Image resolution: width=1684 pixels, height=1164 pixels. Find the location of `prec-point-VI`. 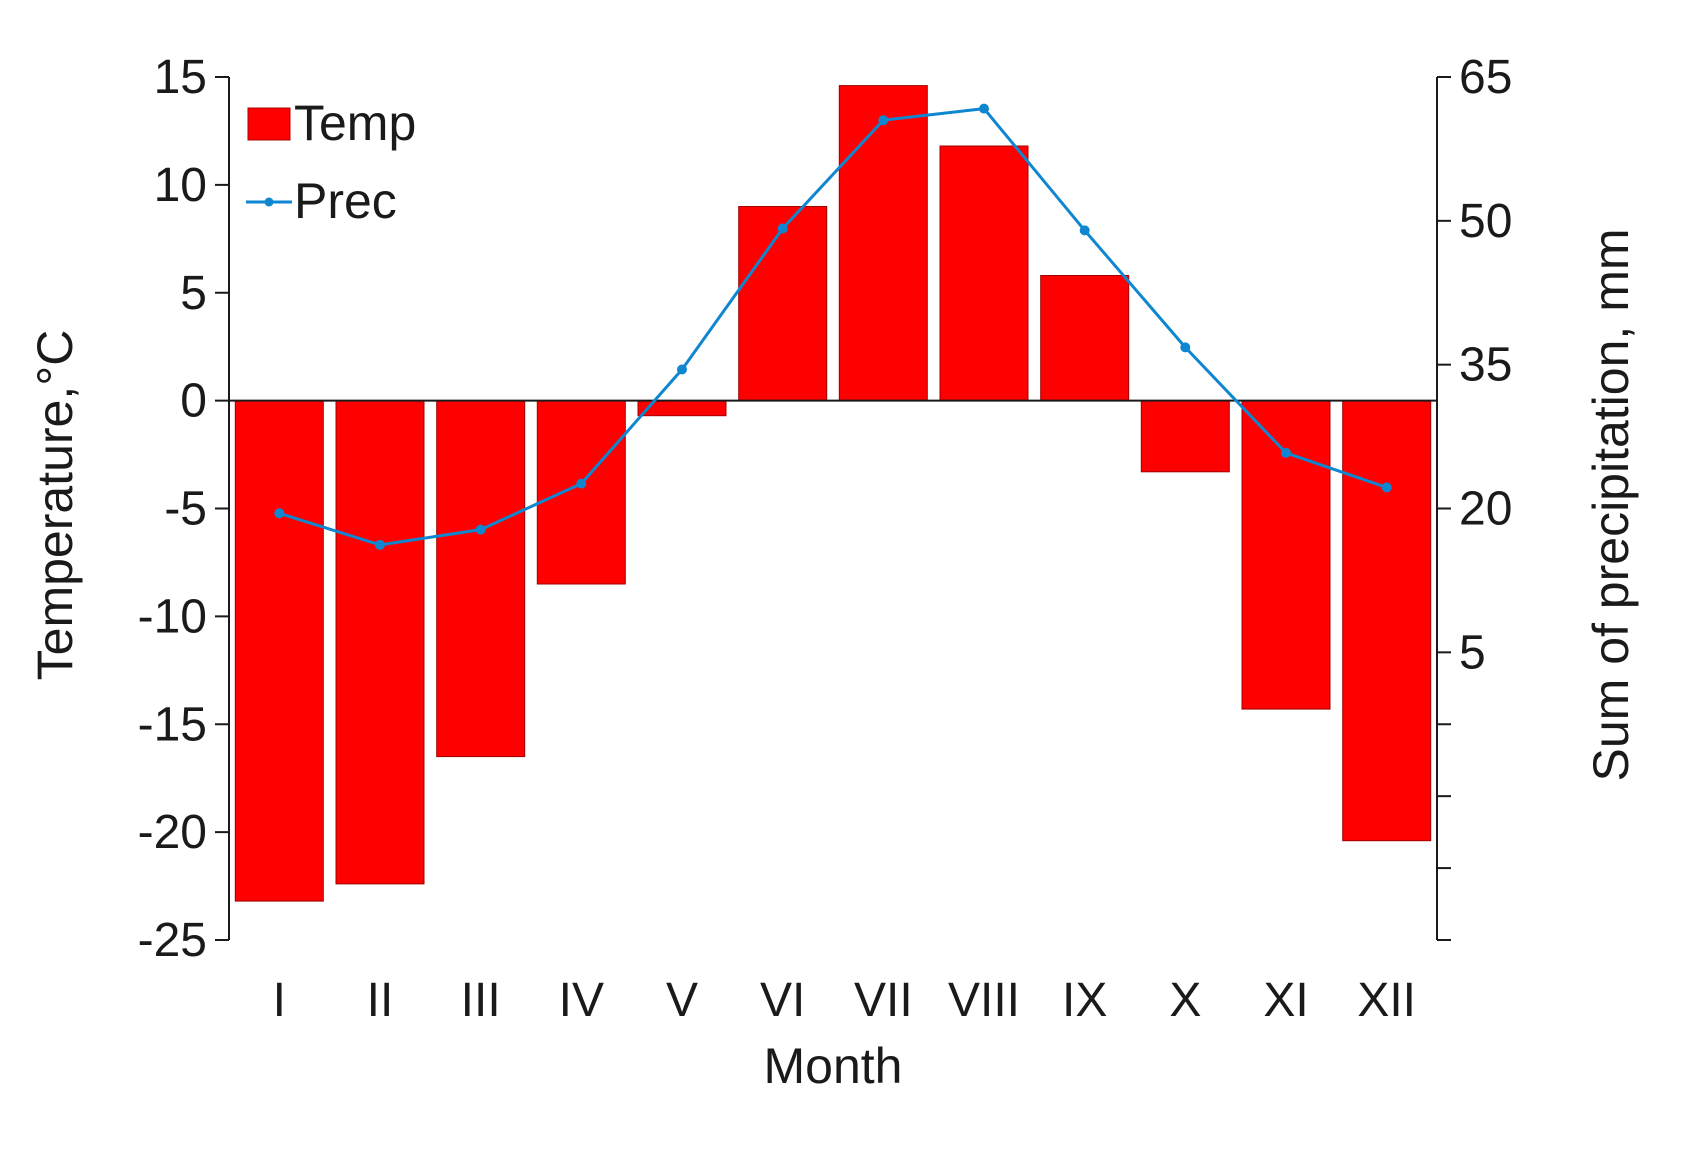

prec-point-VI is located at coordinates (782, 228).